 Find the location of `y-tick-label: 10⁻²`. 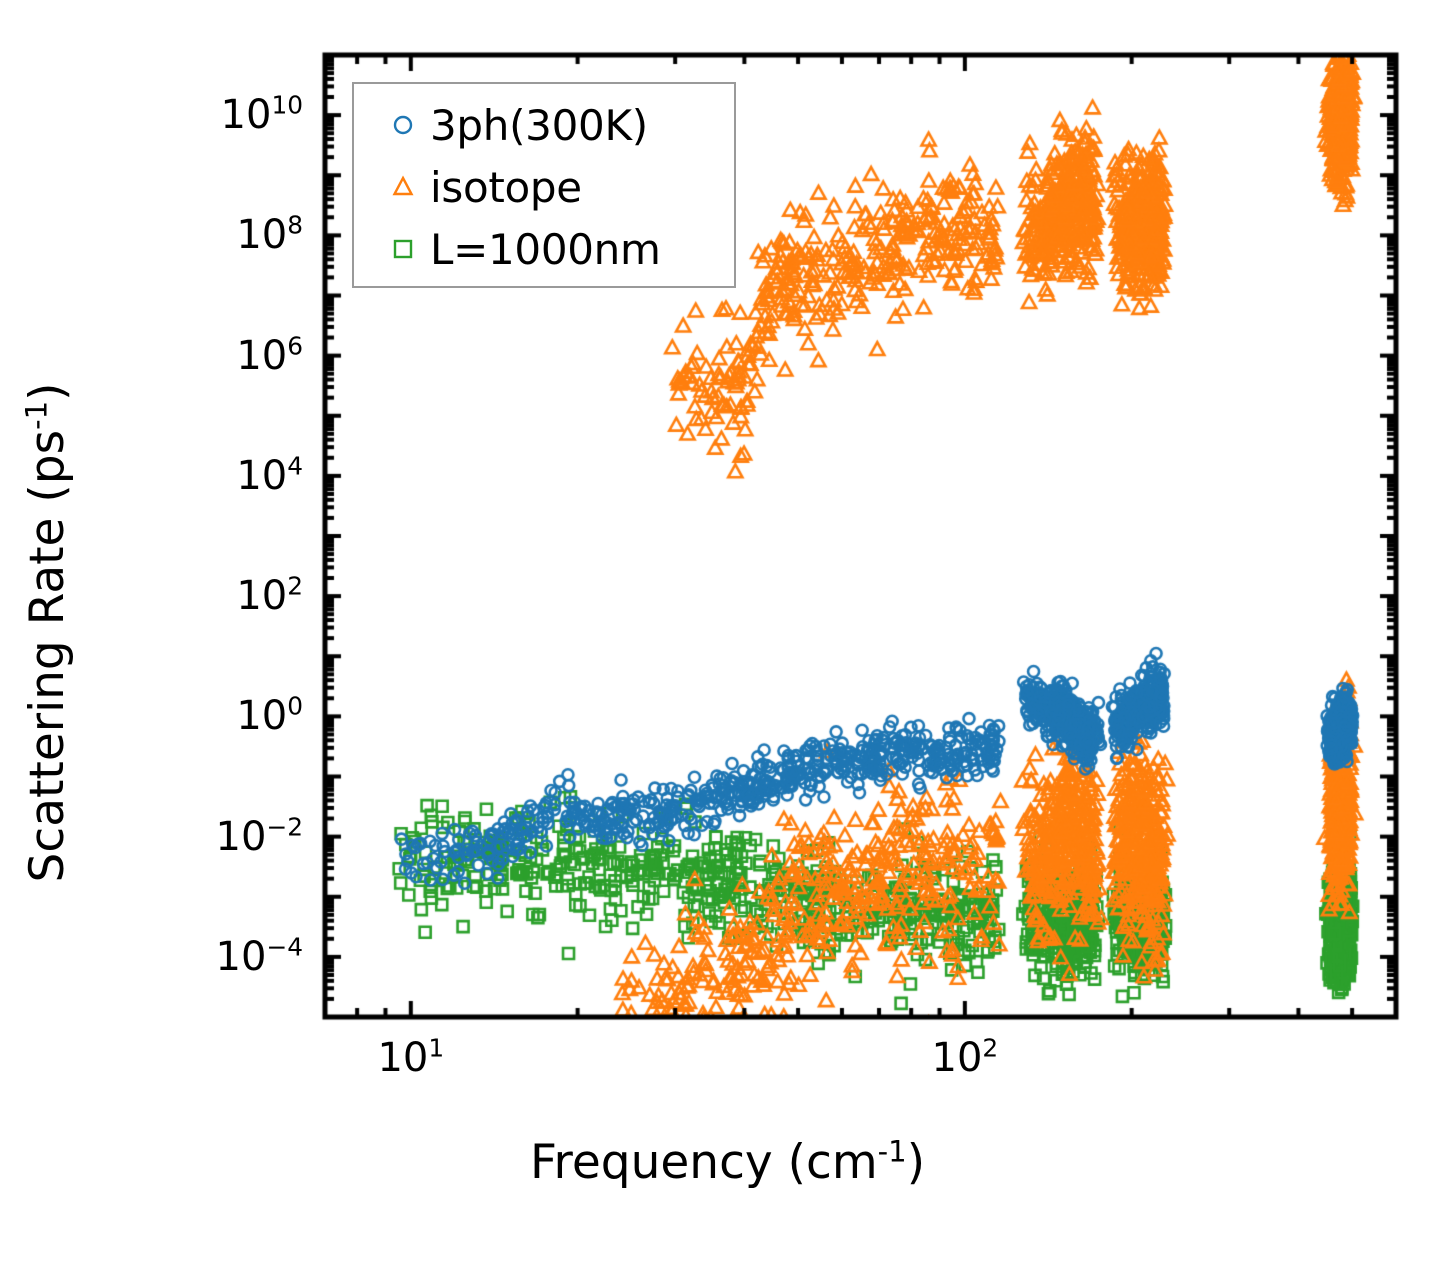

y-tick-label: 10⁻² is located at coordinates (259, 836).